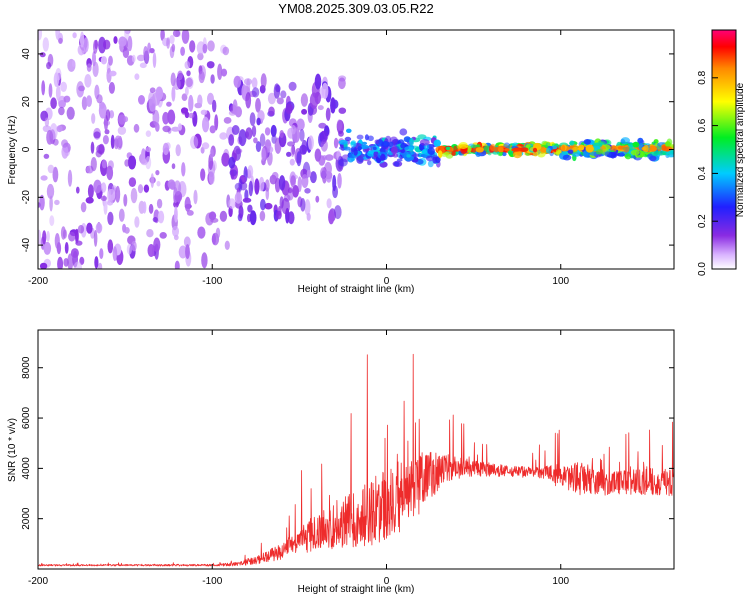 Image resolution: width=750 pixels, height=600 pixels. Describe the element at coordinates (26, 149) in the screenshot. I see `y-tick-label: 0` at that location.